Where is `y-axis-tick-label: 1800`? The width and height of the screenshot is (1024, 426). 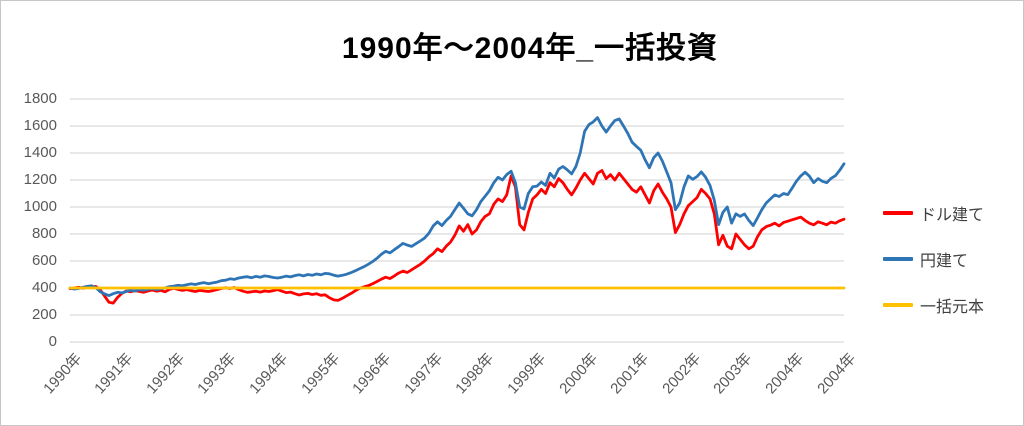
y-axis-tick-label: 1800 is located at coordinates (40, 98).